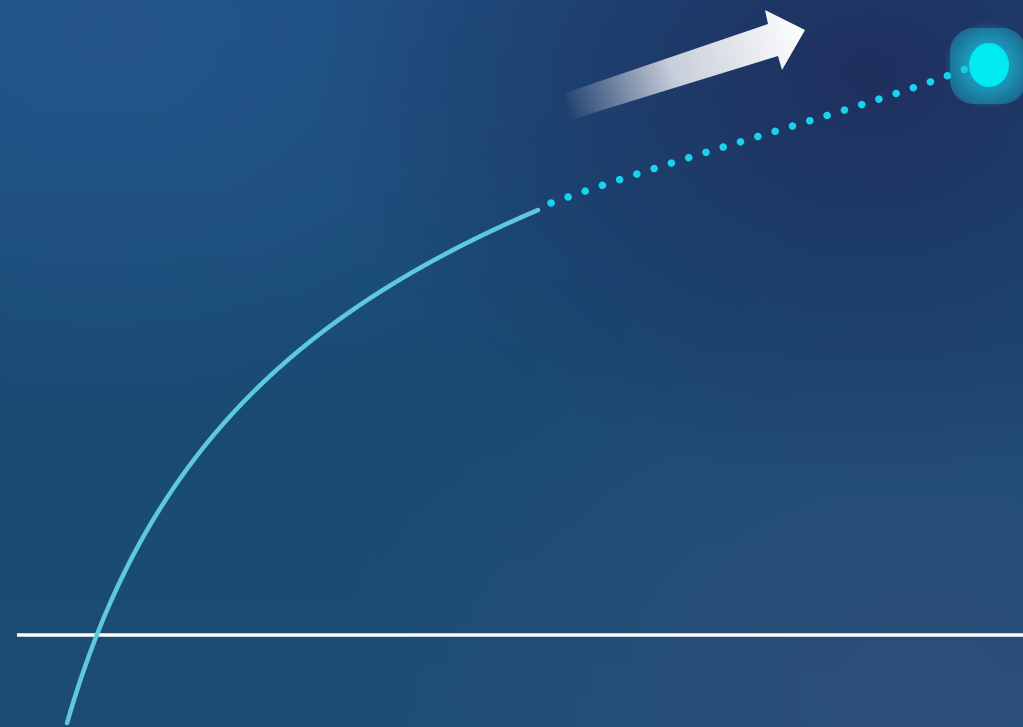  I want to click on glowing-dot-icon, so click(983, 65).